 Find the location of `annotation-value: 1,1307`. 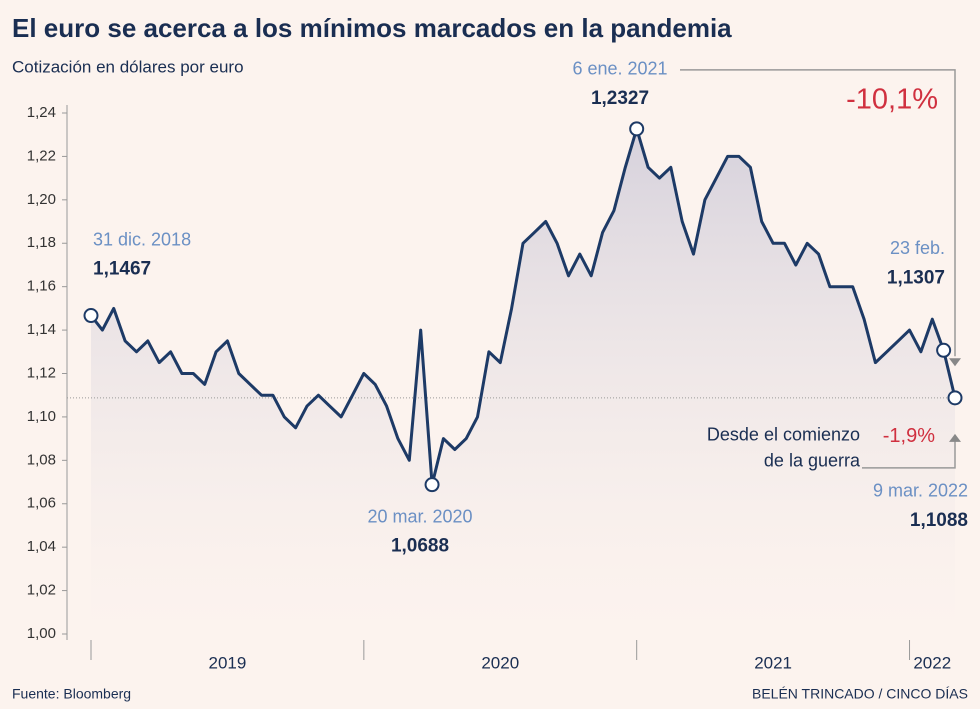

annotation-value: 1,1307 is located at coordinates (916, 277).